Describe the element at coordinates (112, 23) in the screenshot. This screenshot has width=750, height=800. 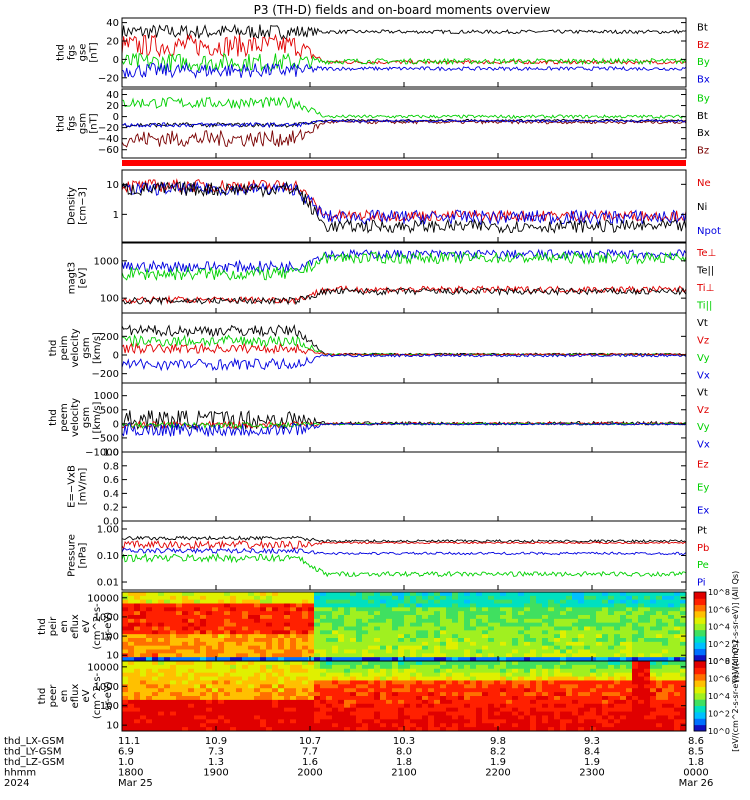
I see `y-tick-label: 40` at that location.